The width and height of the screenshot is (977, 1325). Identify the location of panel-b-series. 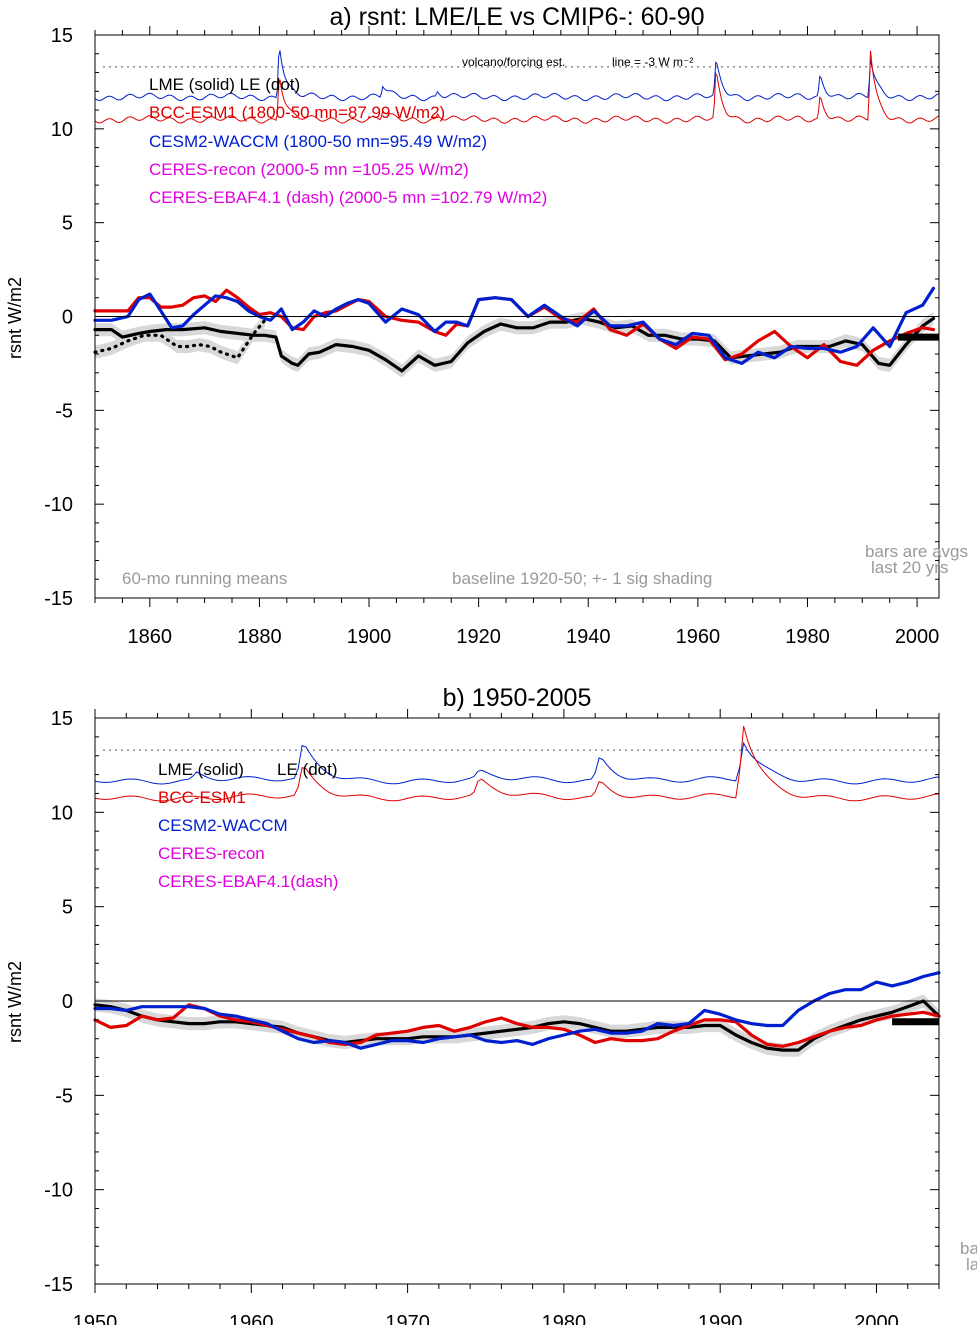
(517, 1011).